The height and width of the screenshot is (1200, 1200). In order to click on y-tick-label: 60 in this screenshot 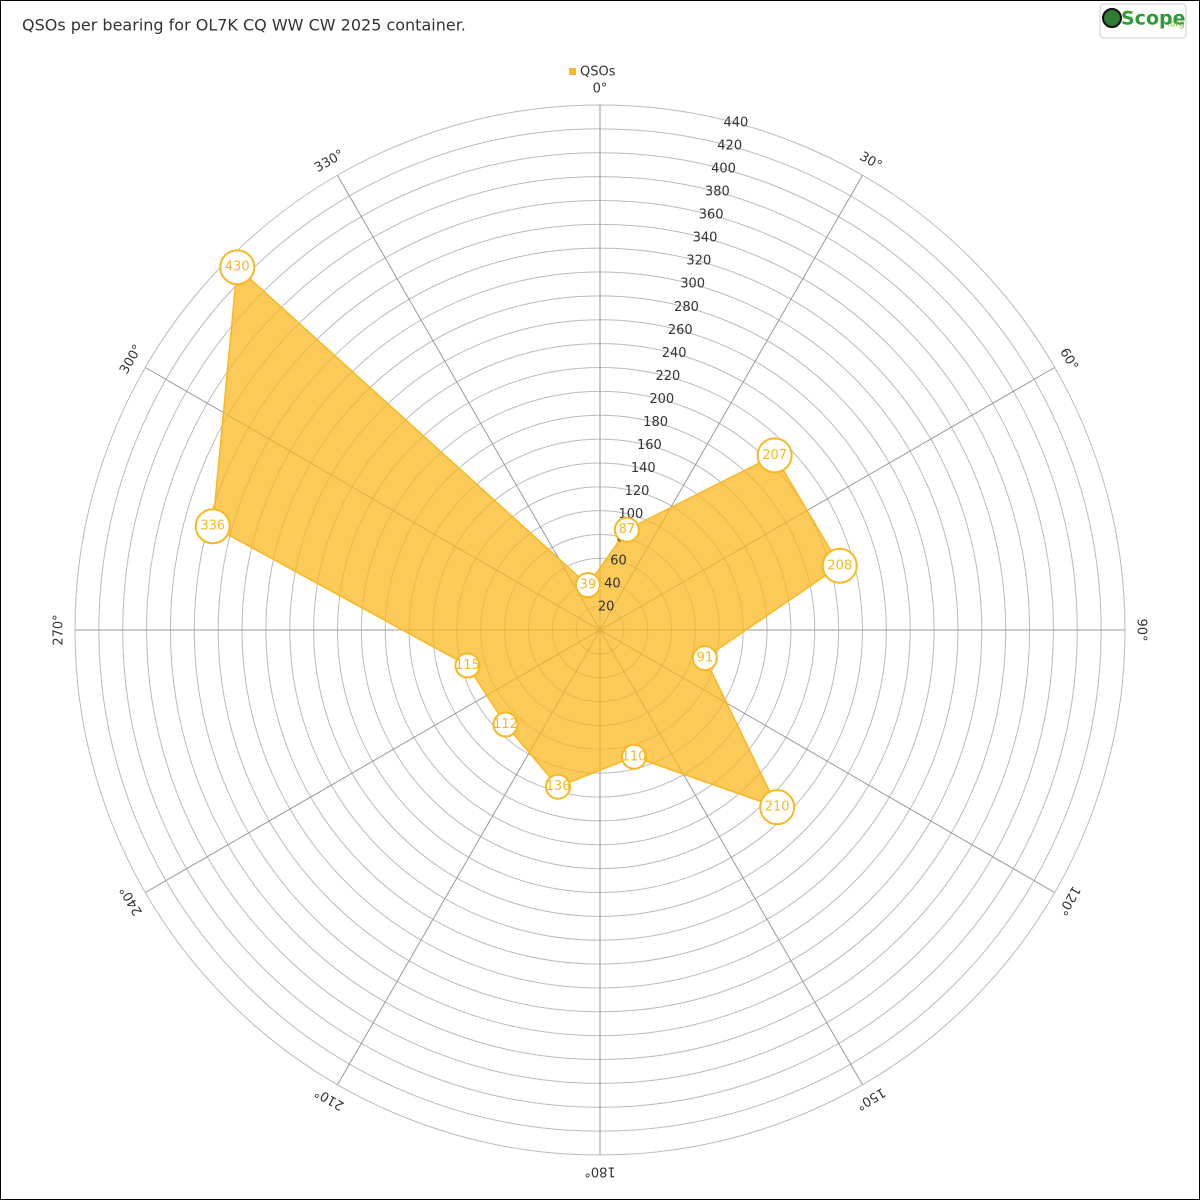, I will do `click(618, 560)`.